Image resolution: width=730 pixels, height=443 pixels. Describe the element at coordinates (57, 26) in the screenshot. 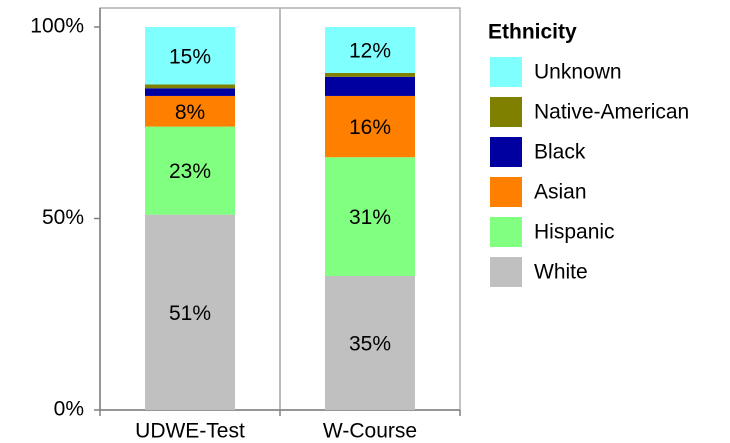

I see `y-tick-label: 100%` at that location.